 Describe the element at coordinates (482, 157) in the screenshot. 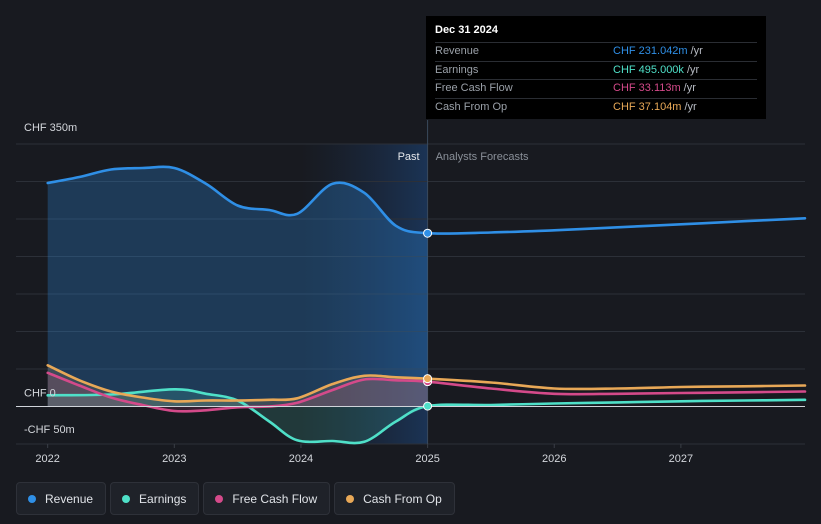

I see `forecast-label: Analysts Forecasts` at that location.